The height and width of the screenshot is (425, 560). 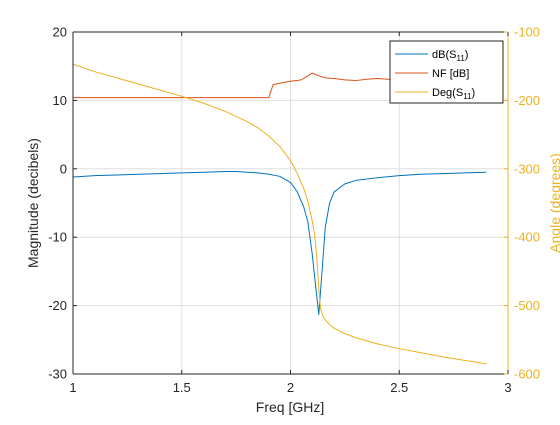 I want to click on y-tick-label-left: 0, so click(x=63, y=168).